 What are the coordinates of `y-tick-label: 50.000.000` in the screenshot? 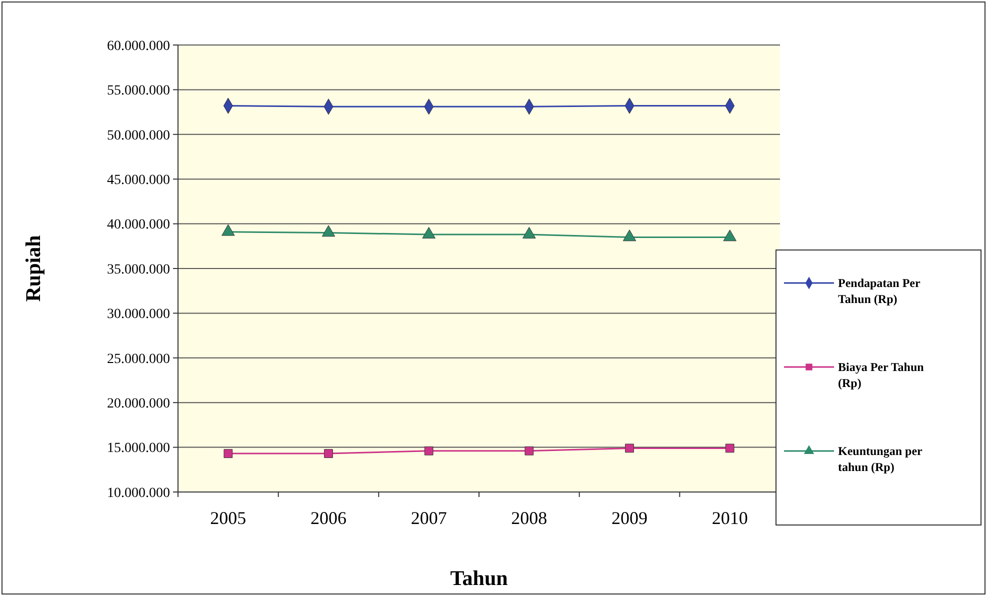 It's located at (138, 136).